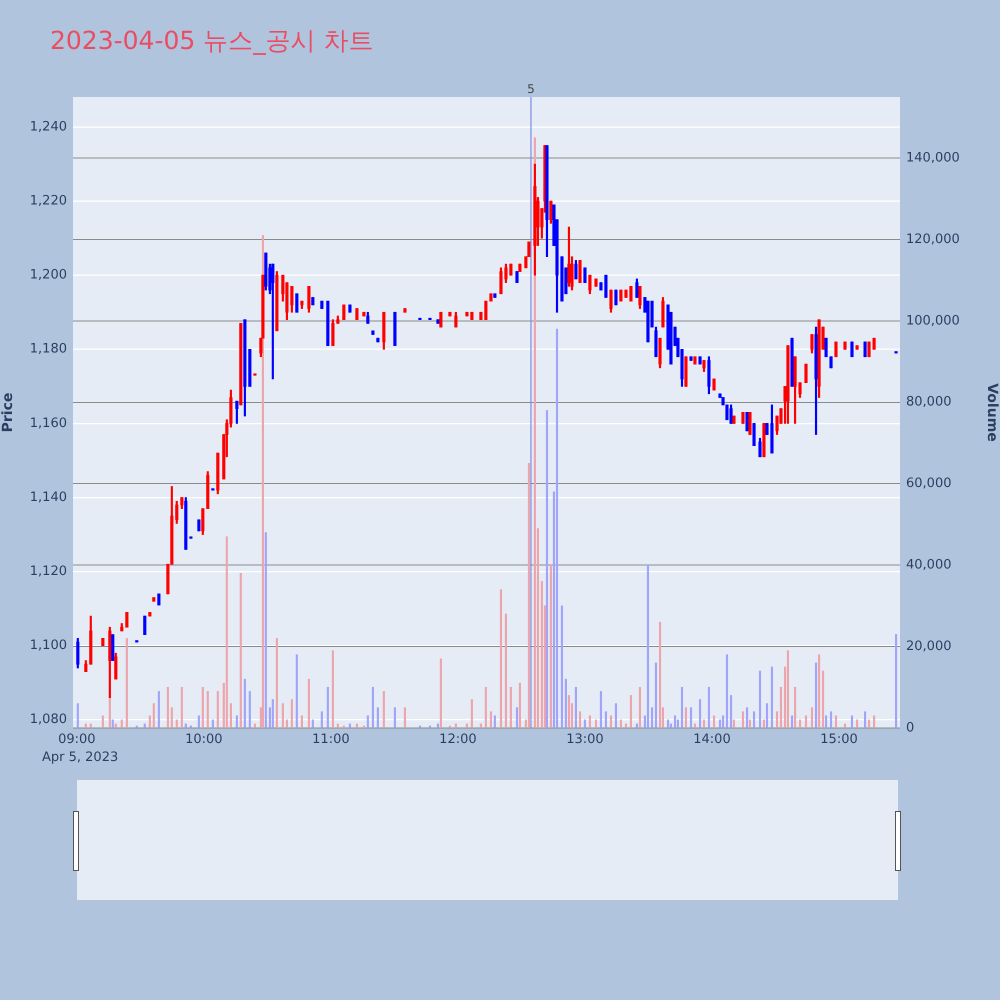 The height and width of the screenshot is (1000, 1000). Describe the element at coordinates (458, 740) in the screenshot. I see `x-tick-label: 12:00` at that location.